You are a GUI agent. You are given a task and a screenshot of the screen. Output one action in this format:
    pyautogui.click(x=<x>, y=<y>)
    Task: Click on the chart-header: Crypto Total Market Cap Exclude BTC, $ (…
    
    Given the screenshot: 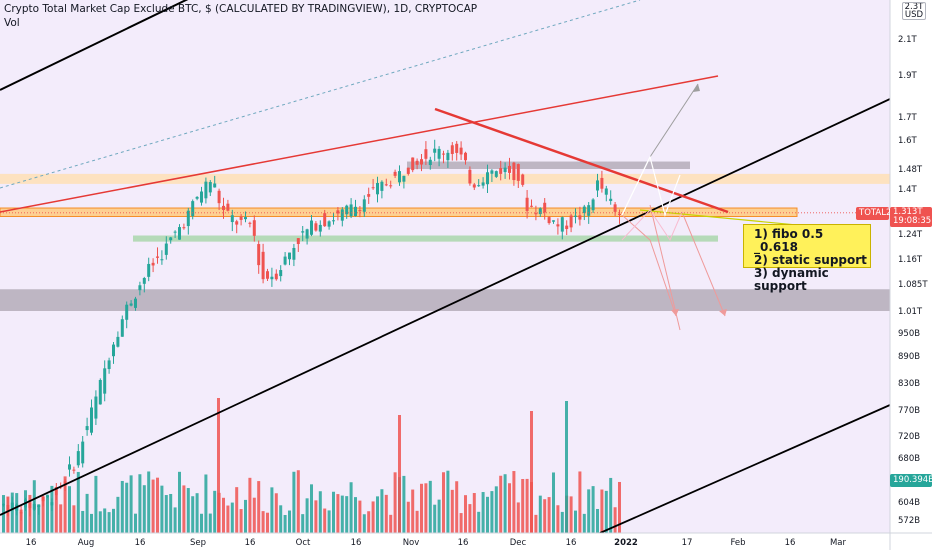 What is the action you would take?
    pyautogui.click(x=240, y=16)
    